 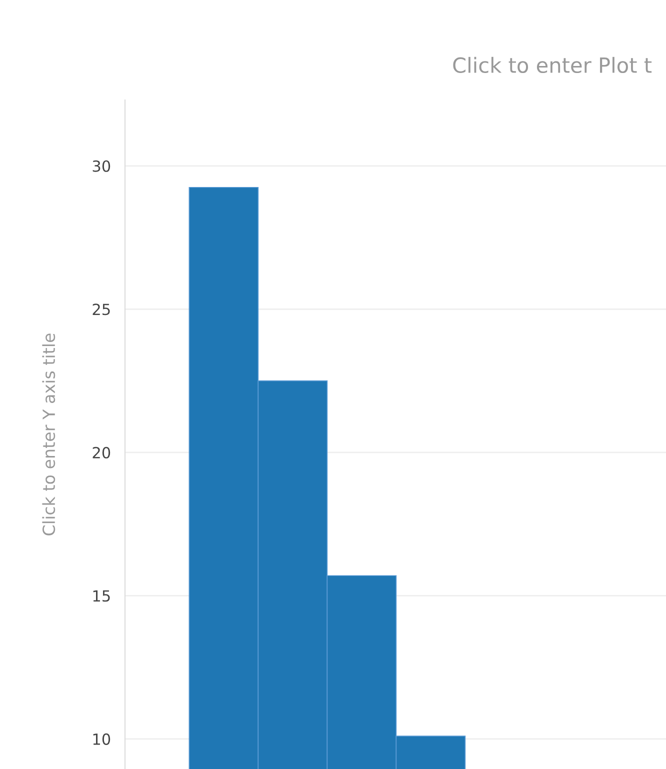 What do you see at coordinates (101, 310) in the screenshot?
I see `y-tick-label: 25` at bounding box center [101, 310].